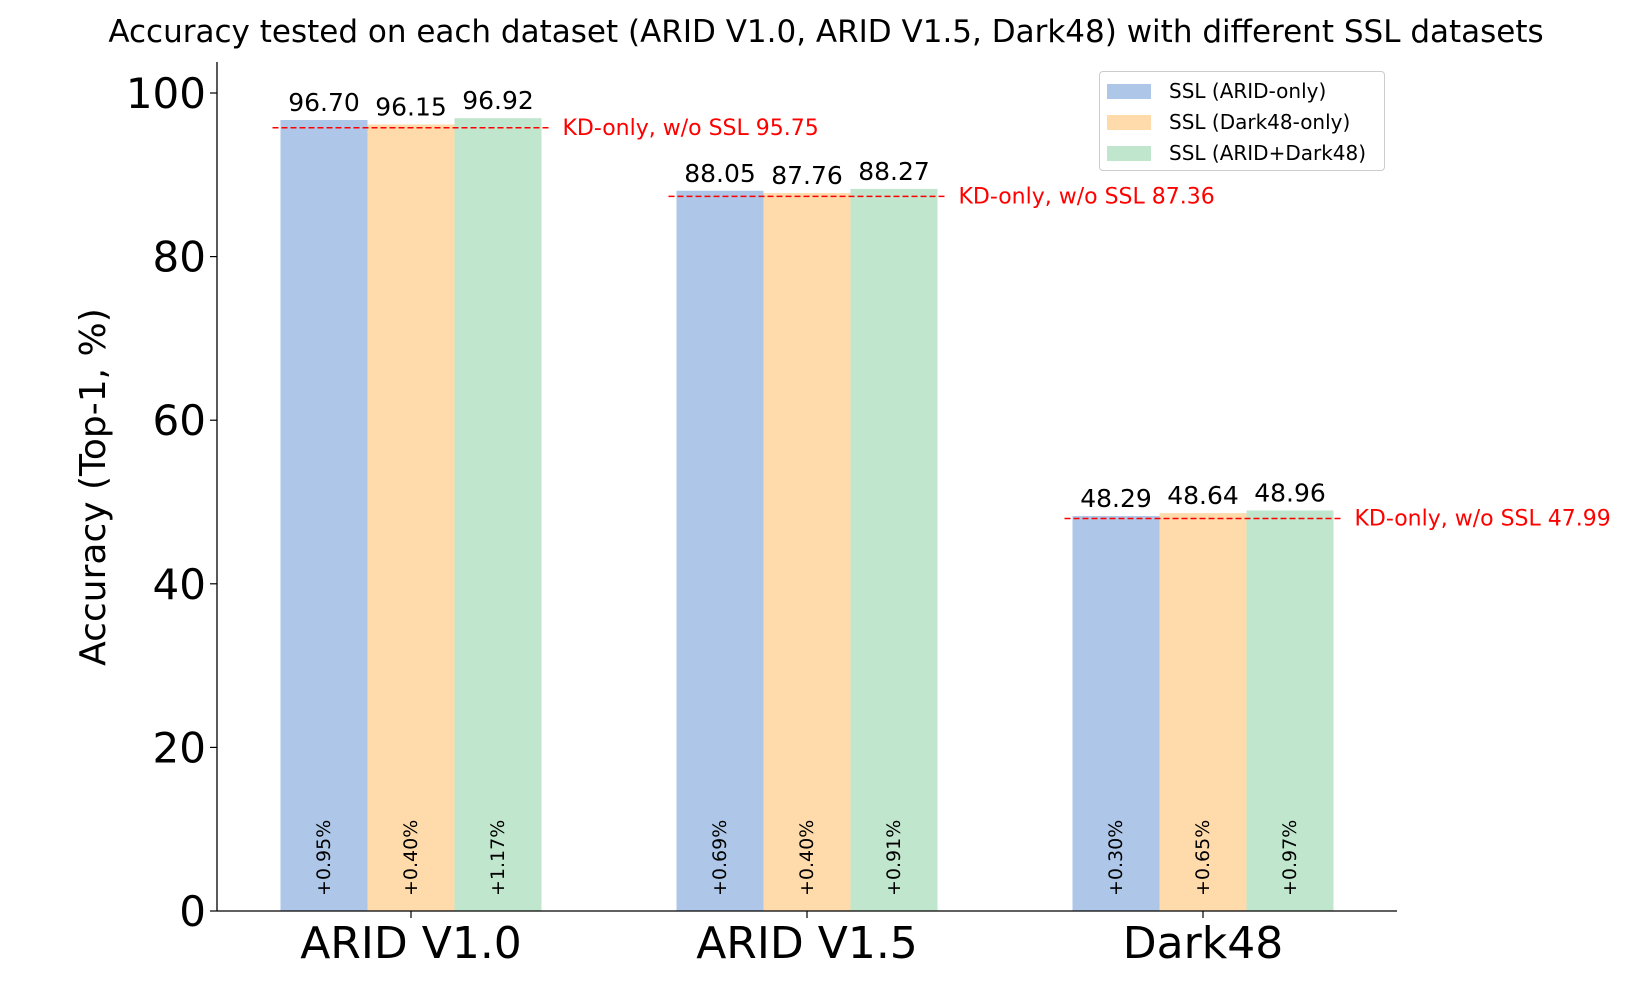 The height and width of the screenshot is (990, 1652). Describe the element at coordinates (1129, 91) in the screenshot. I see `legend-swatch-arid-only` at that location.